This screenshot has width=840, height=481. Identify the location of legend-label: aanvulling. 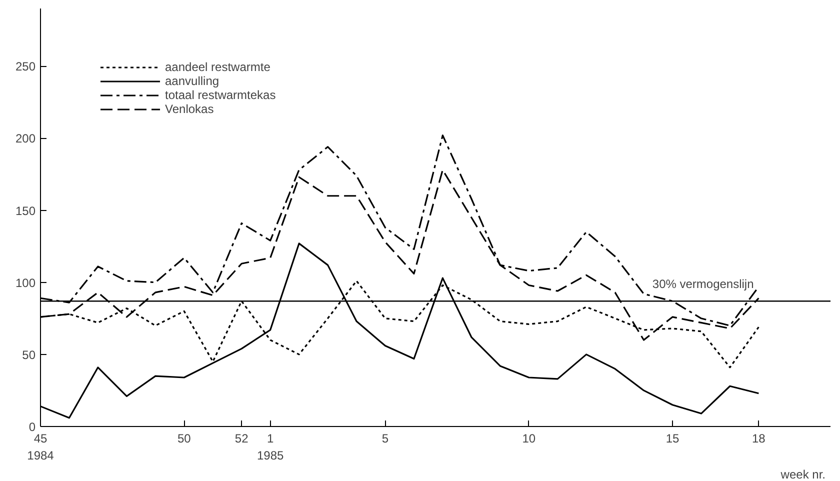
(192, 81).